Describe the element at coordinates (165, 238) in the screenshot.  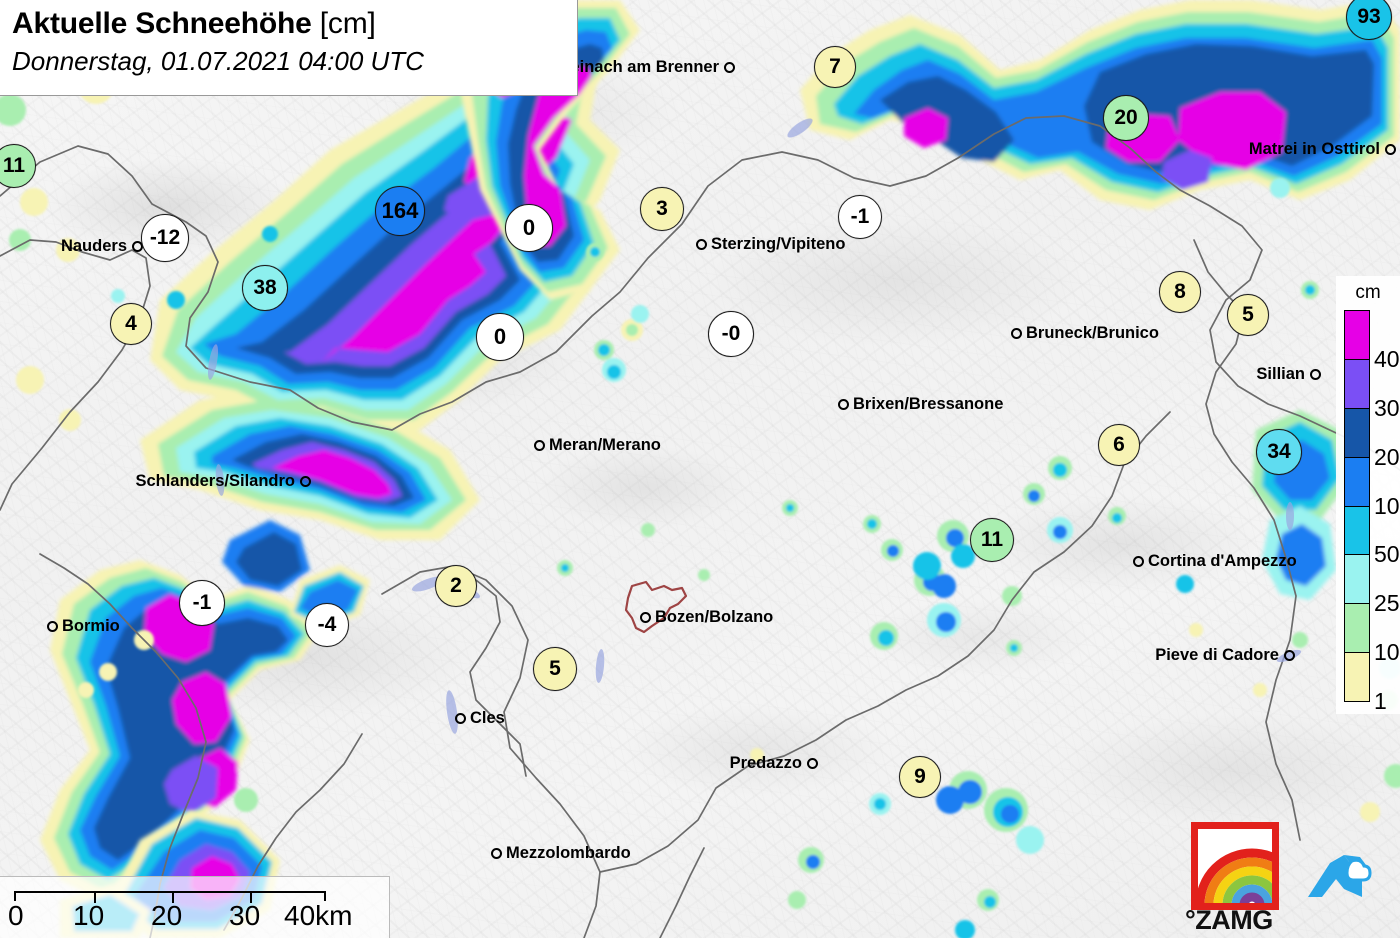
I see `station-marker: -12` at that location.